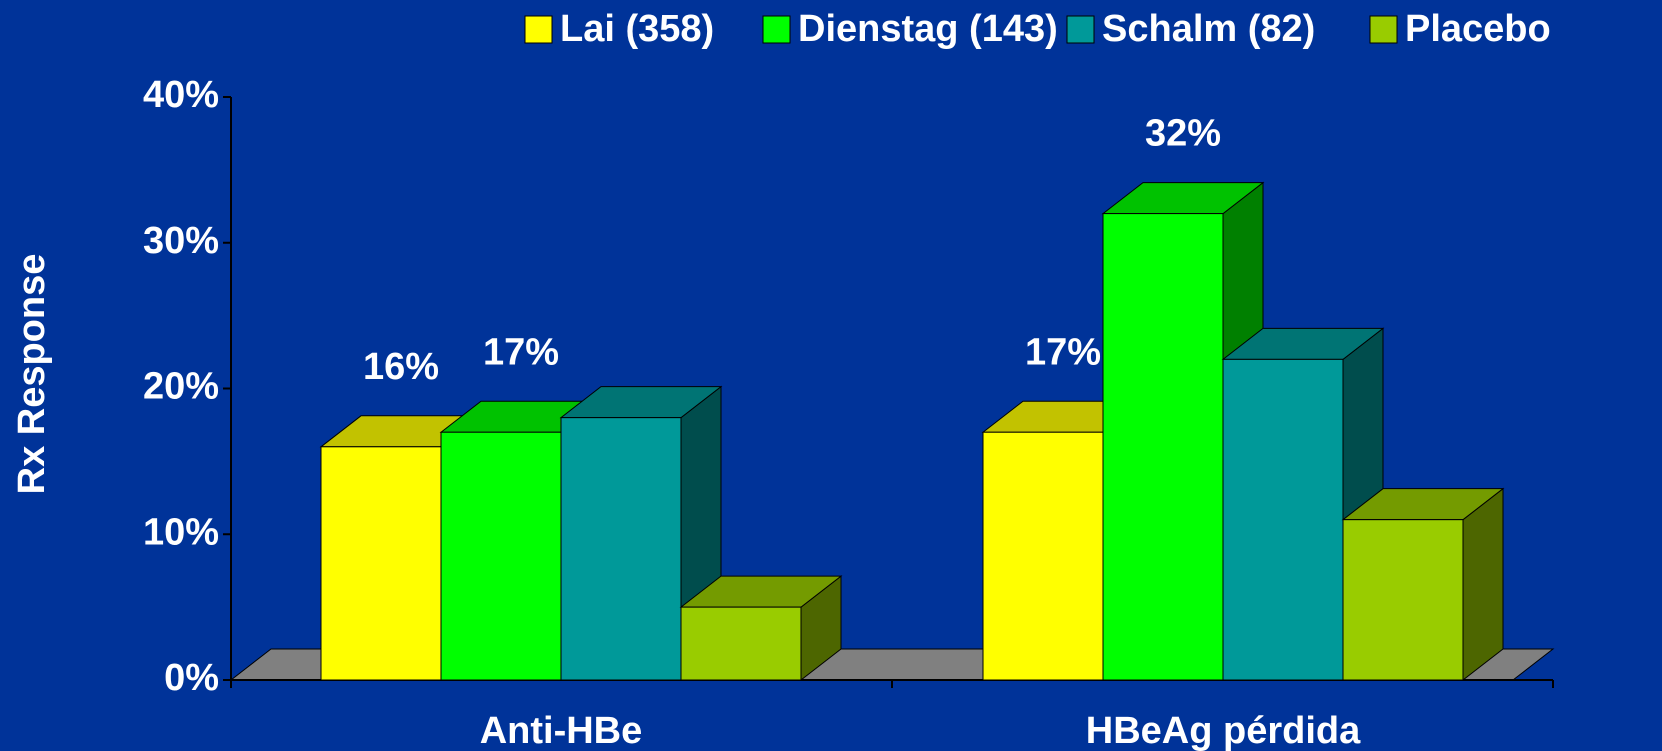 This screenshot has width=1662, height=751. Describe the element at coordinates (1483, 584) in the screenshot. I see `bar-side` at that location.